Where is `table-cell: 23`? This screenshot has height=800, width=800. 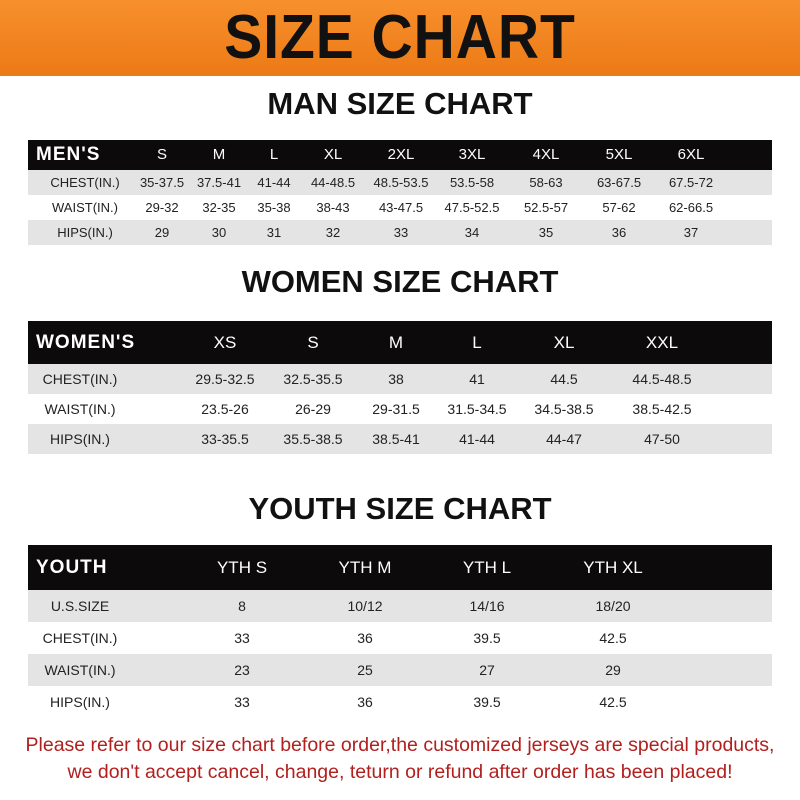 table-cell: 23 is located at coordinates (242, 670).